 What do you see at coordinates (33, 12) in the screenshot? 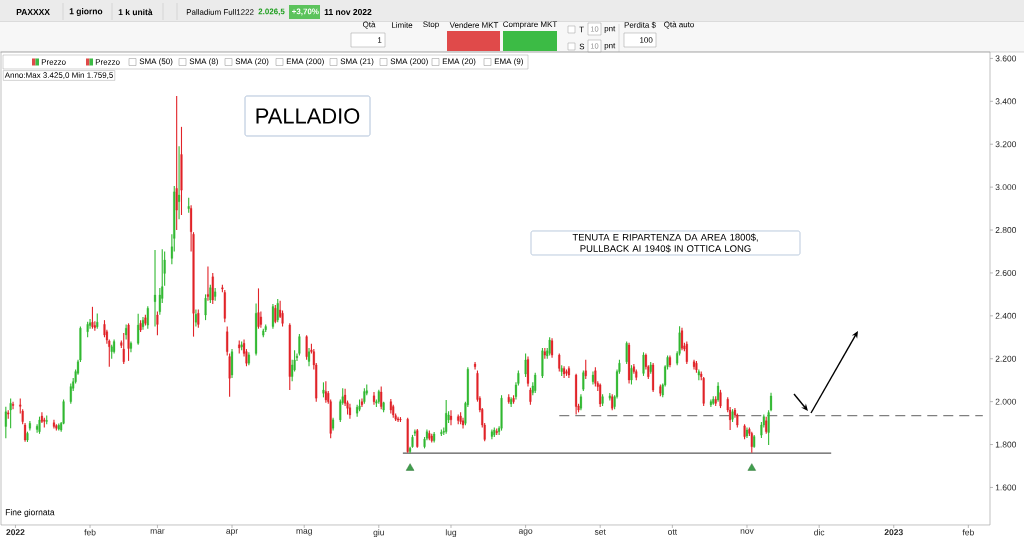
I see `text: PAXXXX` at bounding box center [33, 12].